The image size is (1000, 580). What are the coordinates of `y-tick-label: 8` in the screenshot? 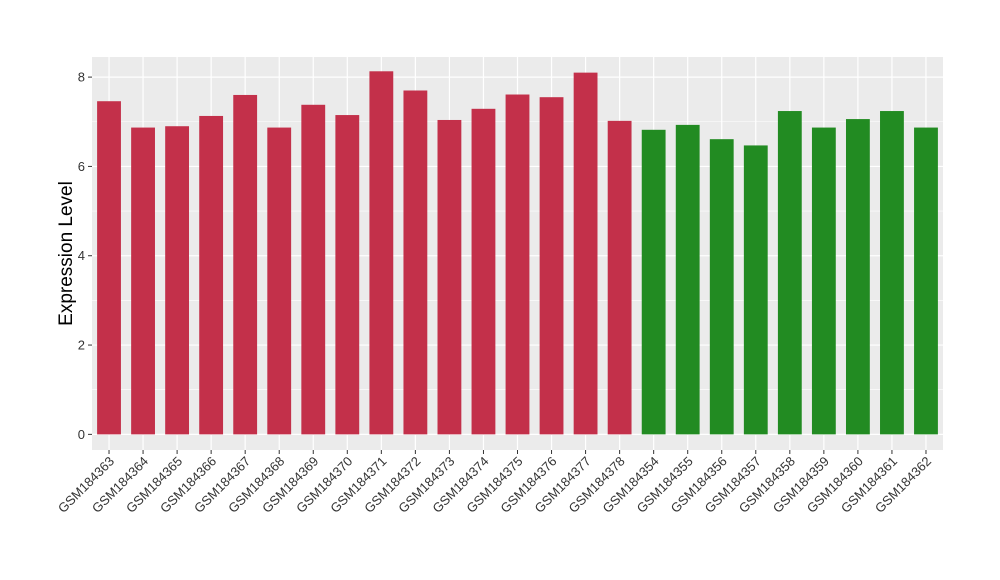 It's located at (81, 77).